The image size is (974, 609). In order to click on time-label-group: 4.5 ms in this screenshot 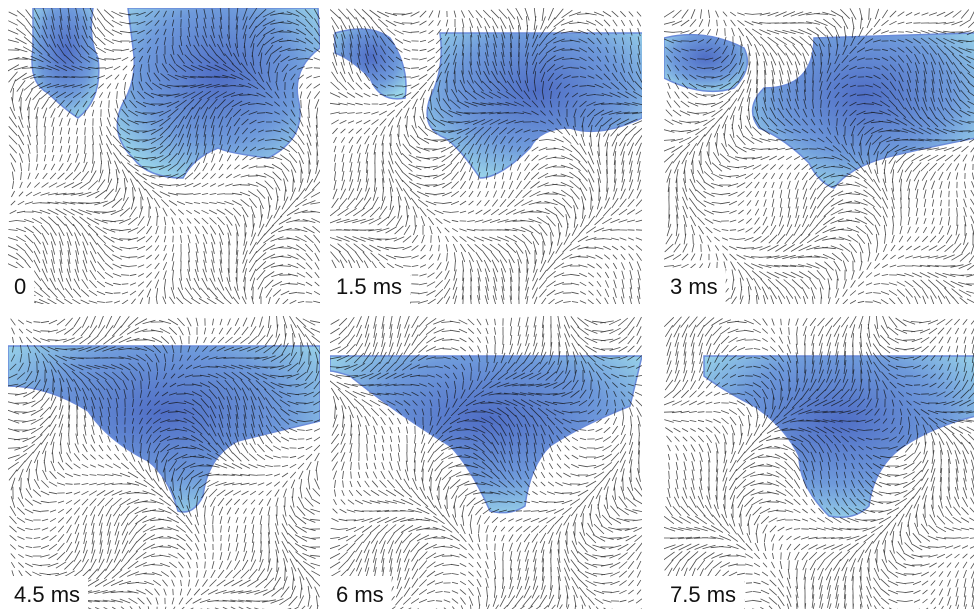, I will do `click(48, 592)`.